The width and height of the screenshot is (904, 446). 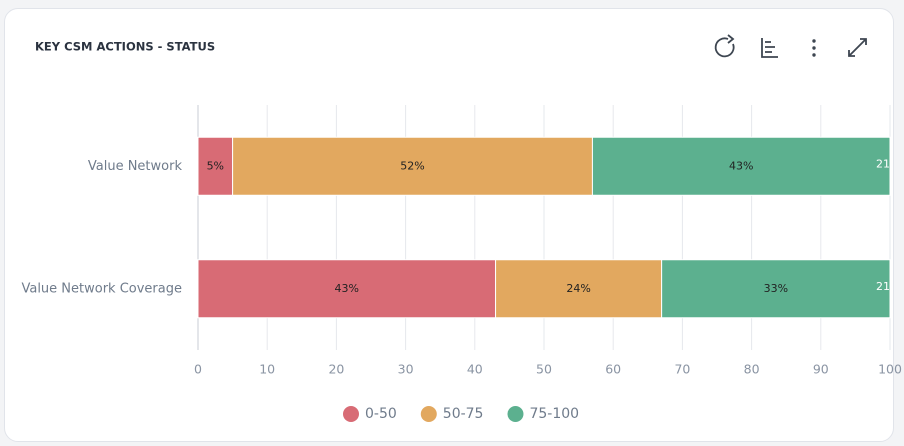 I want to click on data-label: 5%, so click(x=215, y=165).